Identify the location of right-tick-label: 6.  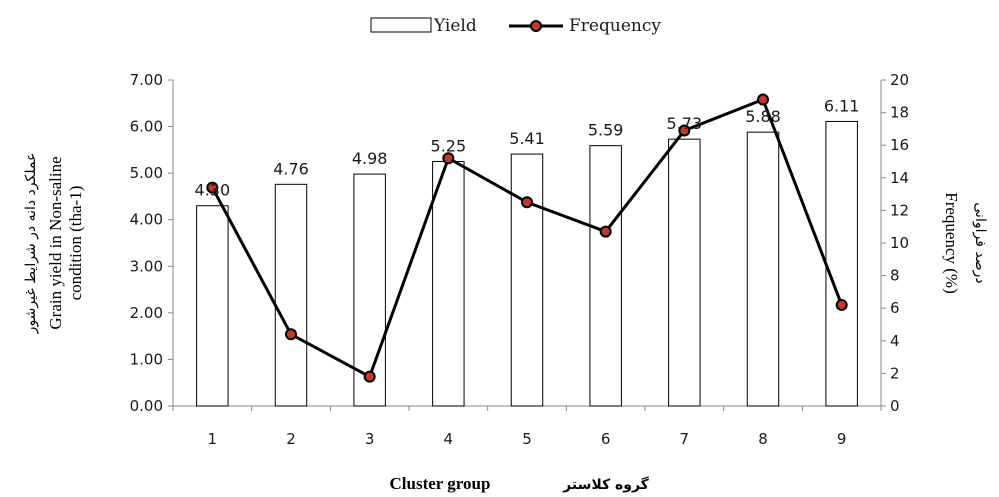
(895, 308).